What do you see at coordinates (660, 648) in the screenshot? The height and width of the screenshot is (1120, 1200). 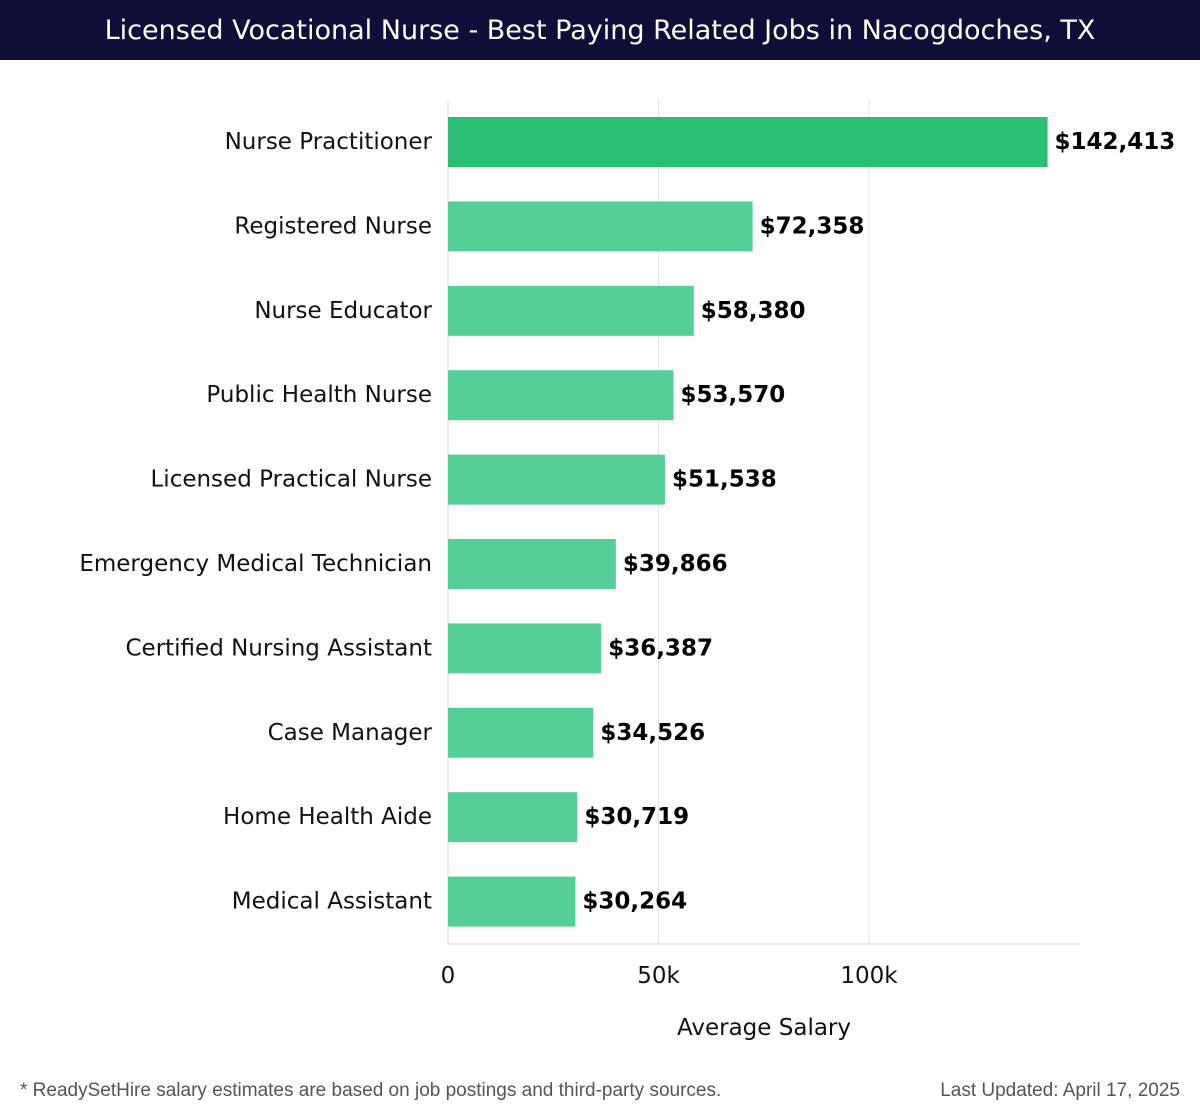 I see `value-label: $36,387` at bounding box center [660, 648].